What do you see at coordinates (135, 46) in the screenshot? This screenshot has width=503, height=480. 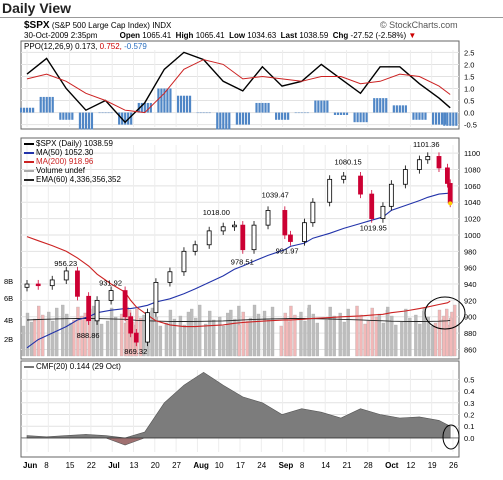 I see `ppo-hist-value: -0.579` at bounding box center [135, 46].